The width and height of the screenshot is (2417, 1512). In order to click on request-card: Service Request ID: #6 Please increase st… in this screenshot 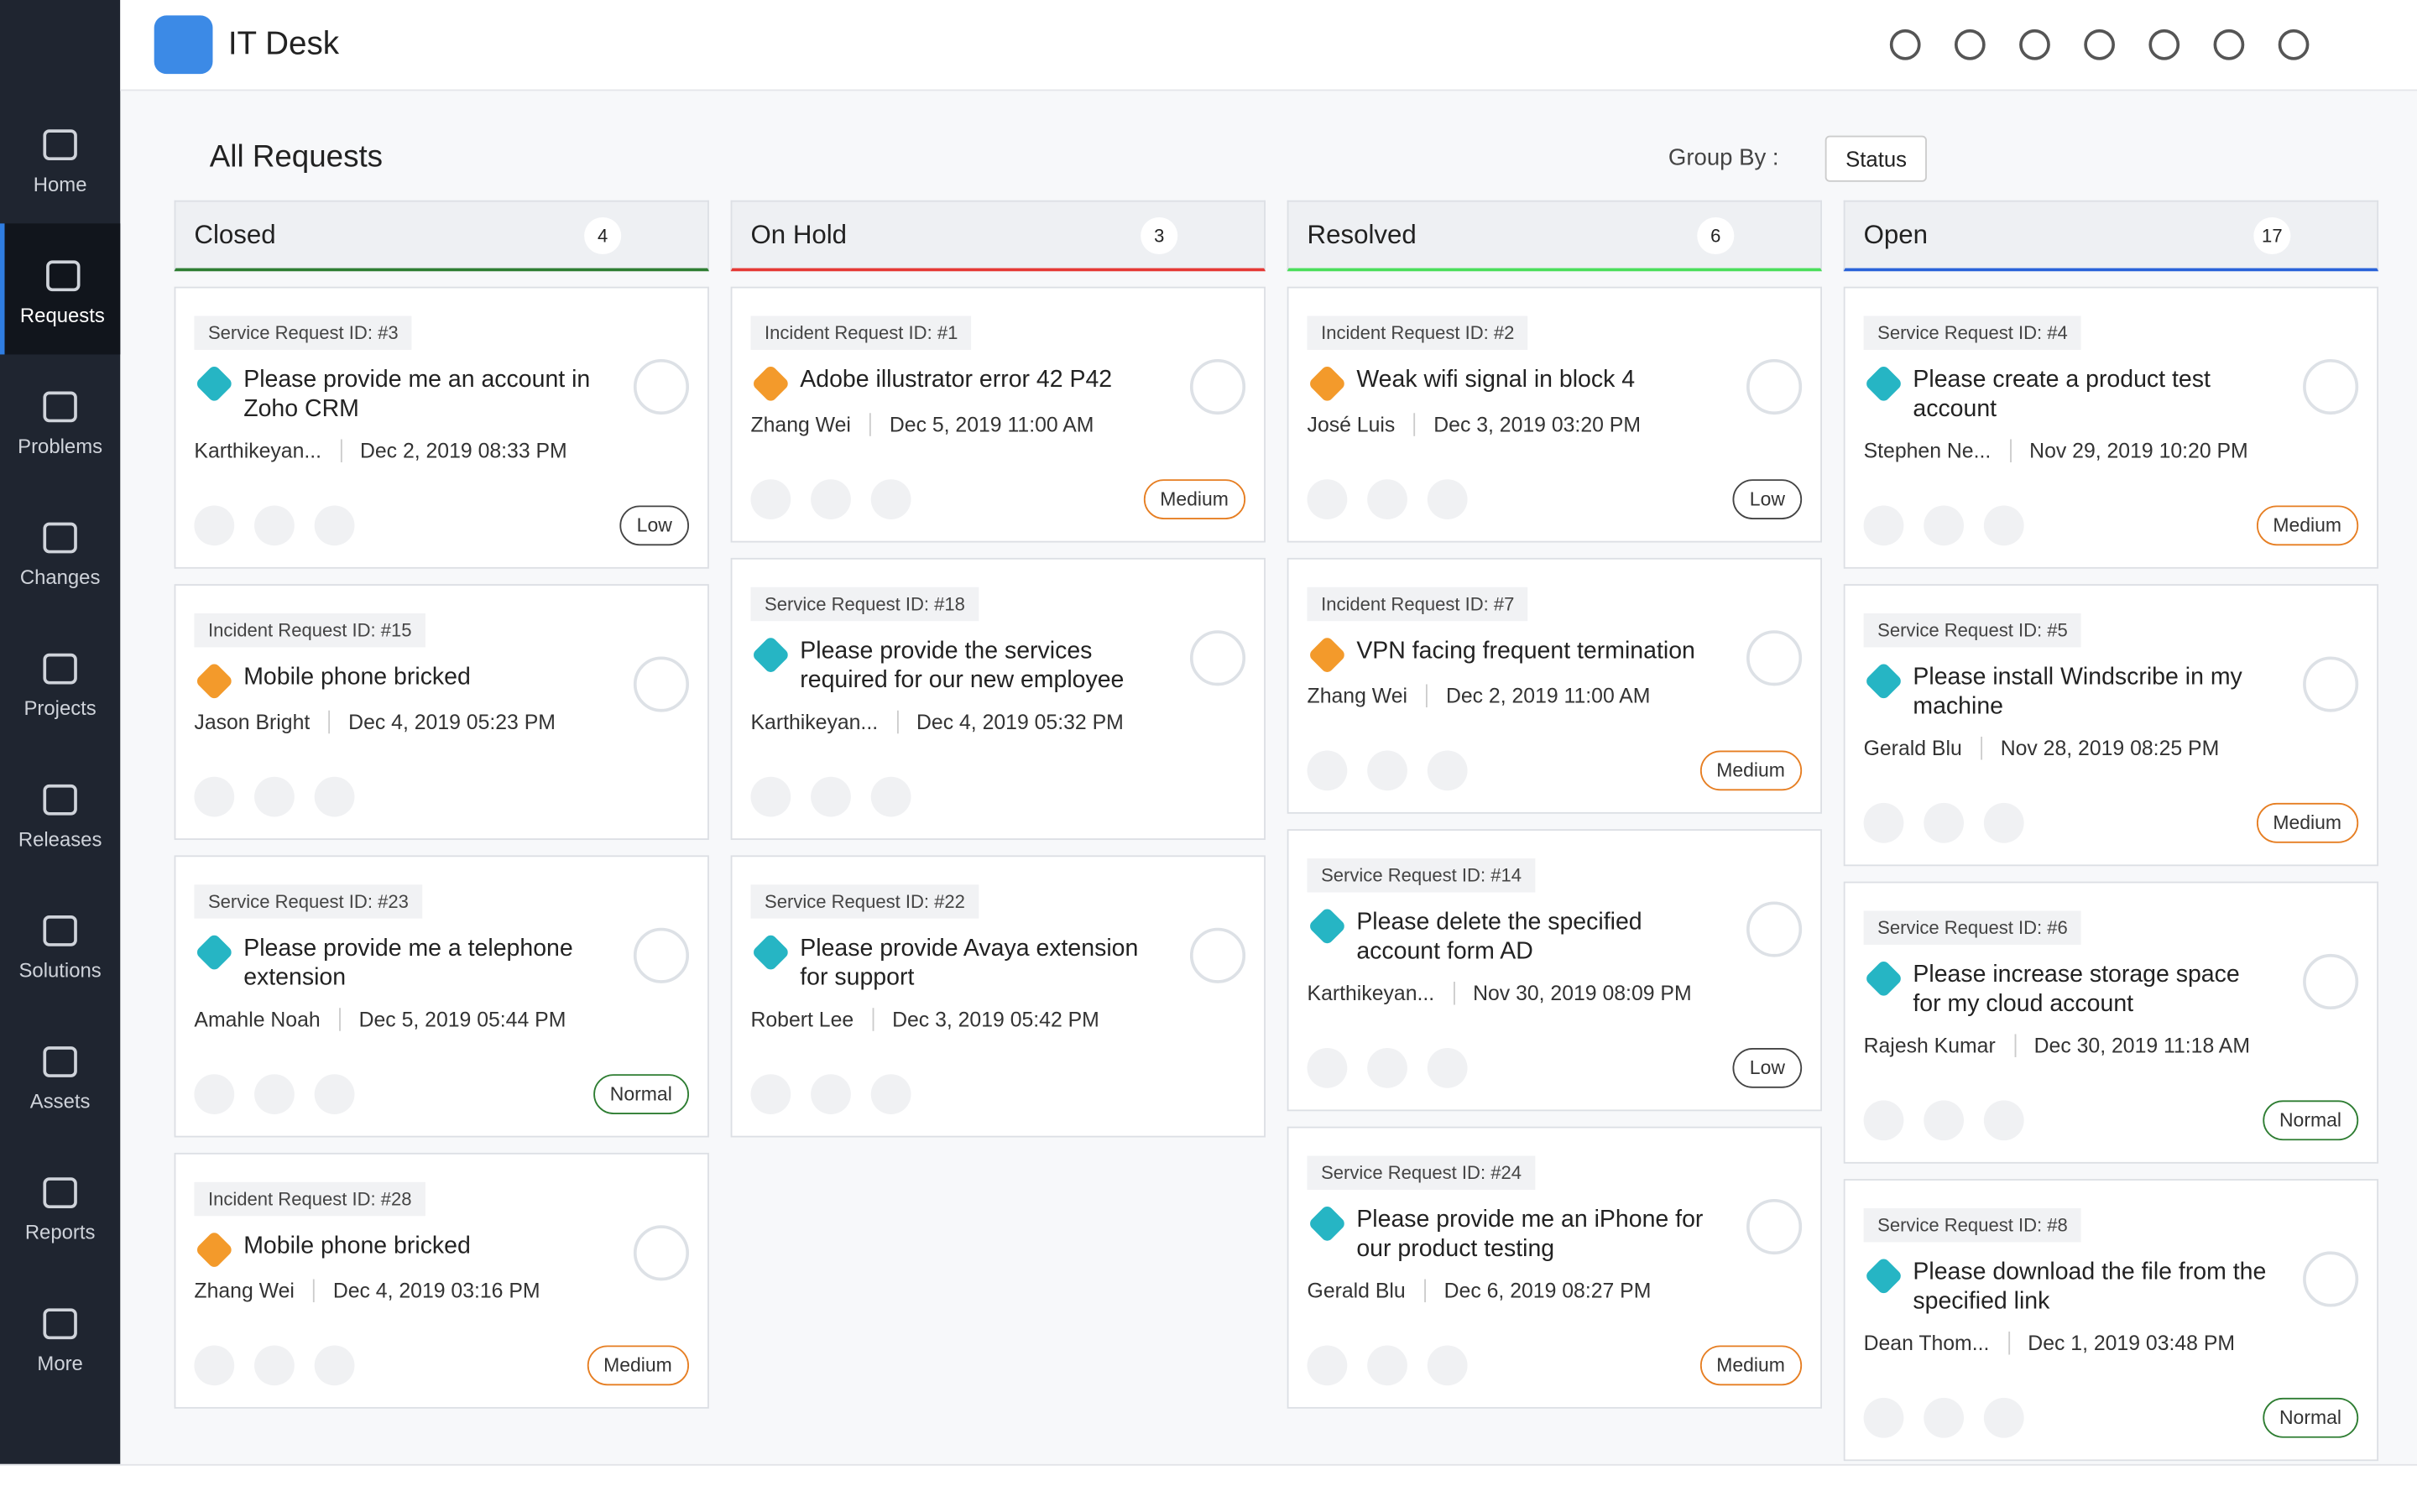, I will do `click(2111, 1023)`.